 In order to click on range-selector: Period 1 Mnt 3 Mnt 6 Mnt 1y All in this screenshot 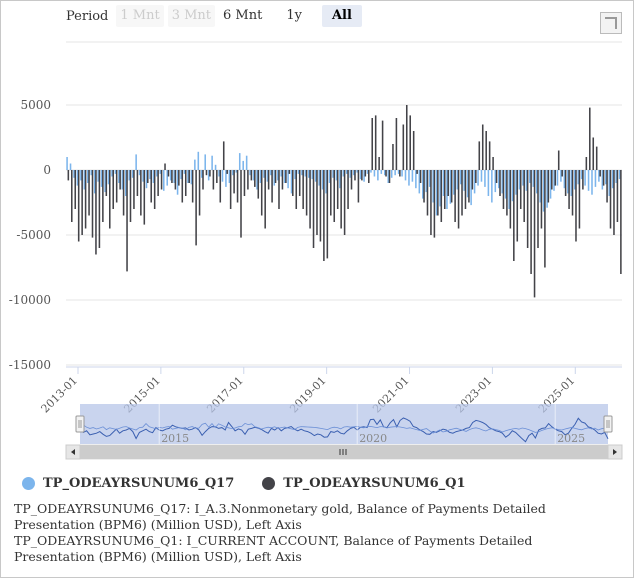, I will do `click(216, 16)`.